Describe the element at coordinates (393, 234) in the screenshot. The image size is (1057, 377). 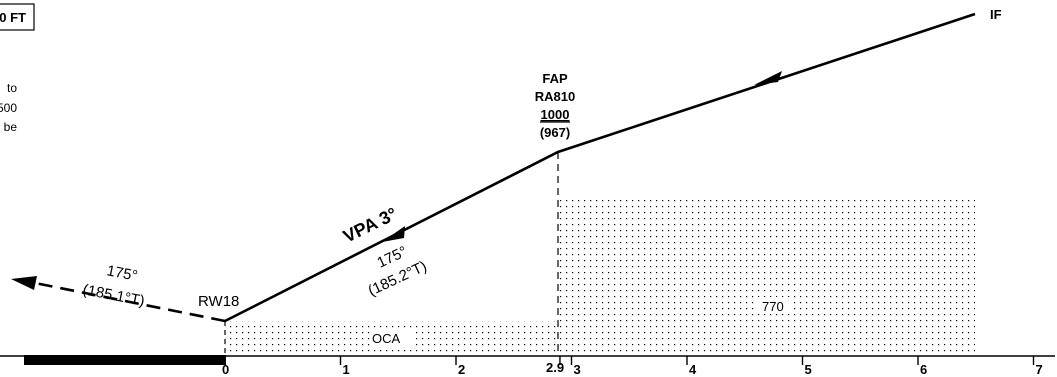
I see `approach-arrow-lower` at that location.